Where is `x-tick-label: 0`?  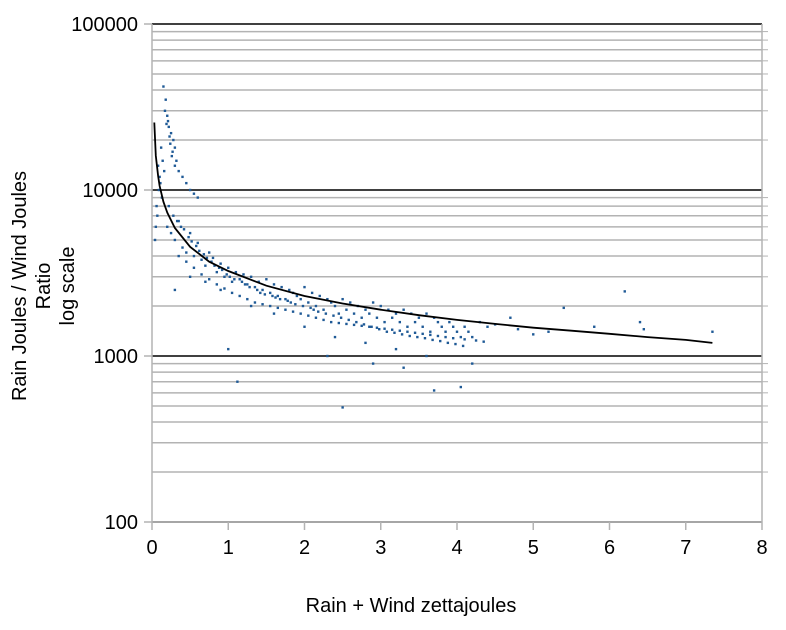 x-tick-label: 0 is located at coordinates (151, 548).